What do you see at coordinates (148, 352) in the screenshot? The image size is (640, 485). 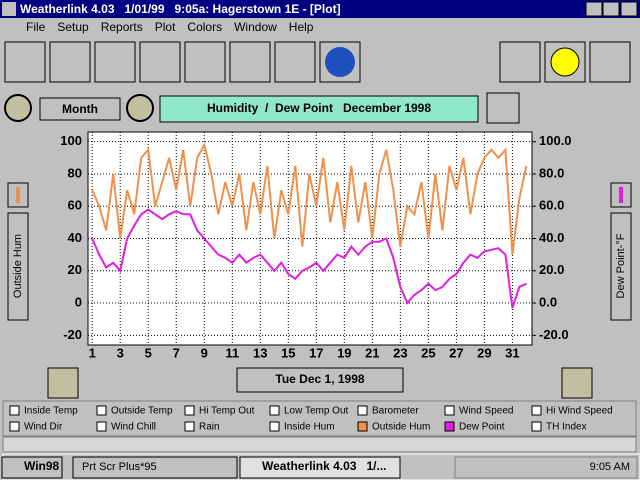 I see `x-tick-label: 5` at bounding box center [148, 352].